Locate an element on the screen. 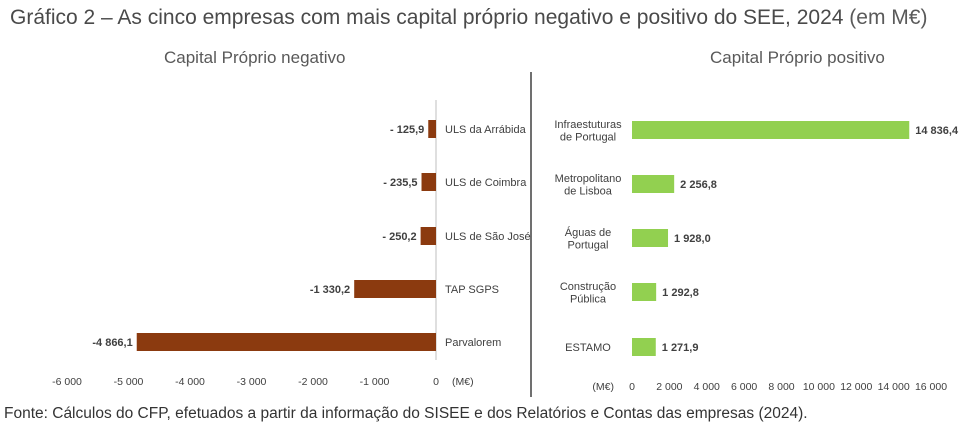  tick-label: -3 000 is located at coordinates (252, 382).